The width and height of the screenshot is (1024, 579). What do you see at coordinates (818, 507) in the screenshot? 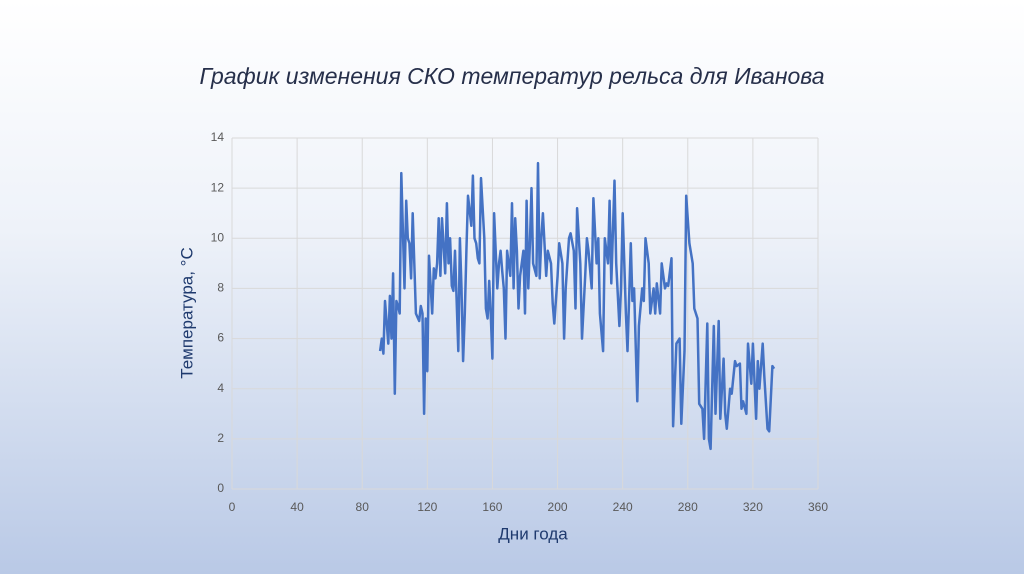
I see `x-tick-label: 360` at bounding box center [818, 507].